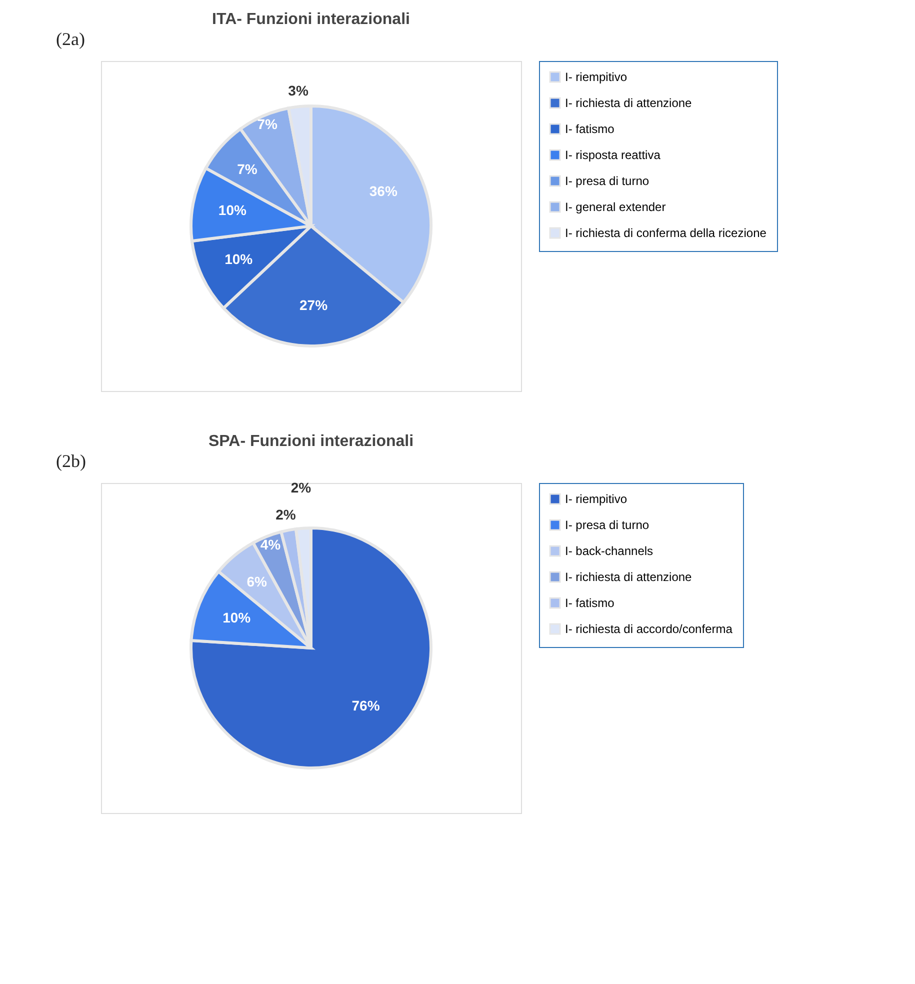  What do you see at coordinates (613, 155) in the screenshot?
I see `legend-label: I- risposta reattiva` at bounding box center [613, 155].